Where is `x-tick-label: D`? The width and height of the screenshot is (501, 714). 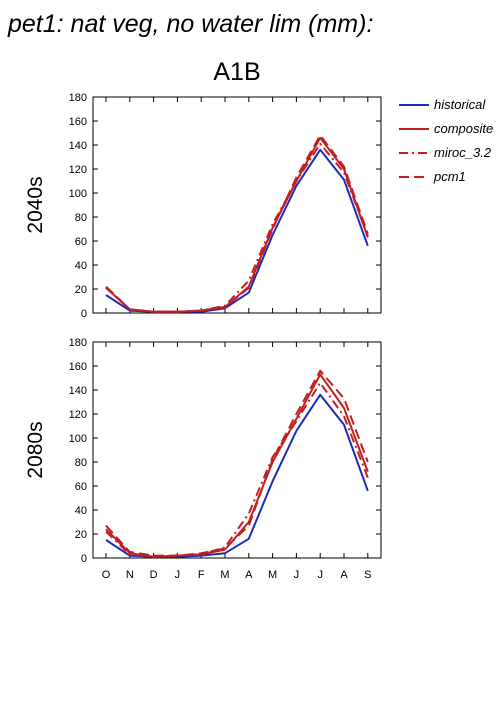 x-tick-label: D is located at coordinates (154, 575).